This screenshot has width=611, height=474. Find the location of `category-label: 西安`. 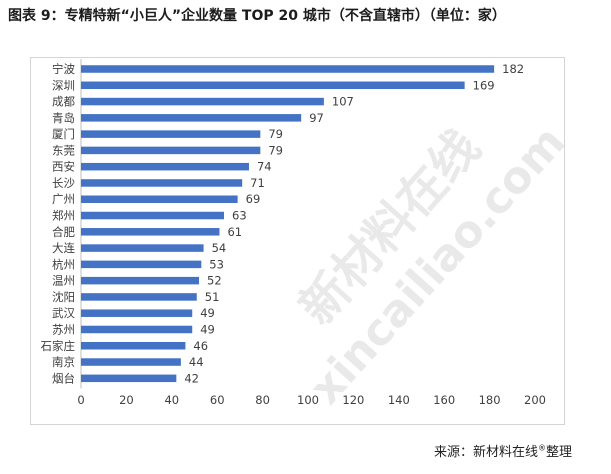

category-label: 西安 is located at coordinates (63, 167).